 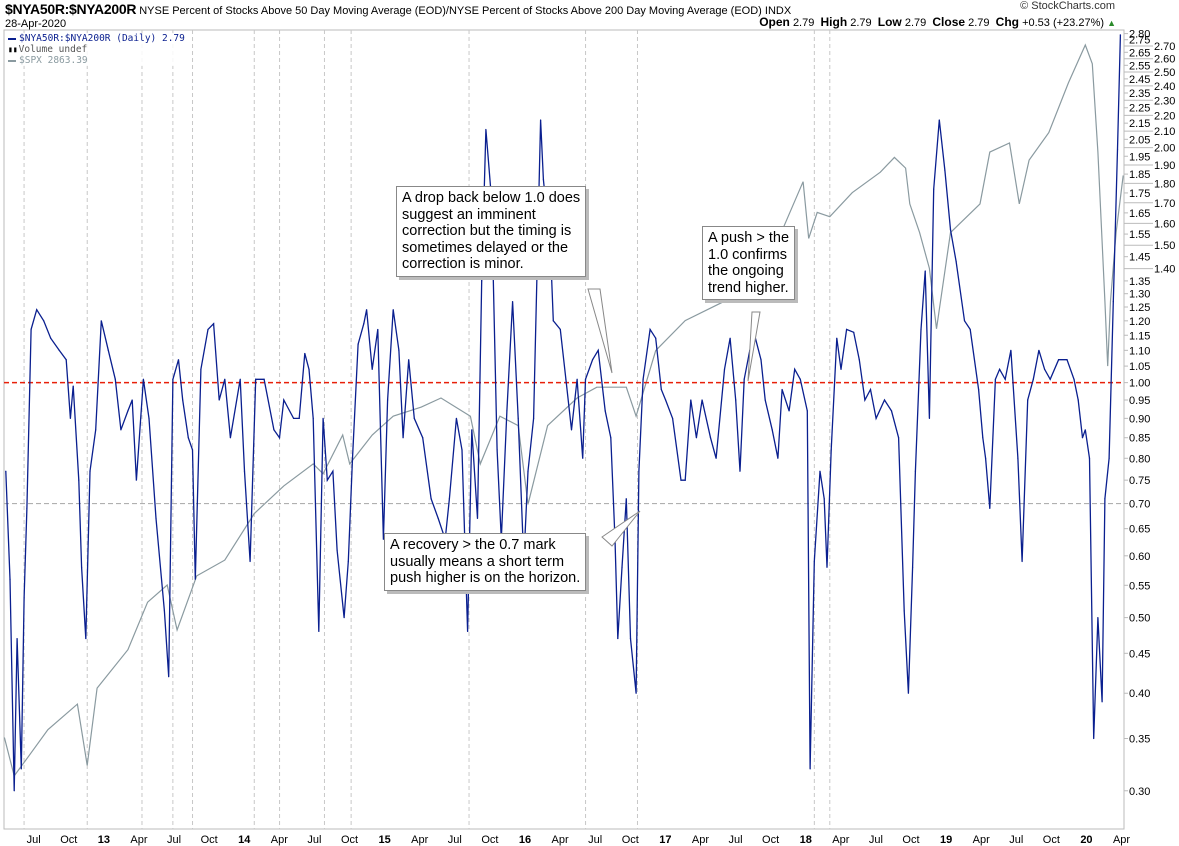 I want to click on legend-item-ratio: $NYA50R:$NYA200R (Daily) 2.79, so click(x=96, y=38).